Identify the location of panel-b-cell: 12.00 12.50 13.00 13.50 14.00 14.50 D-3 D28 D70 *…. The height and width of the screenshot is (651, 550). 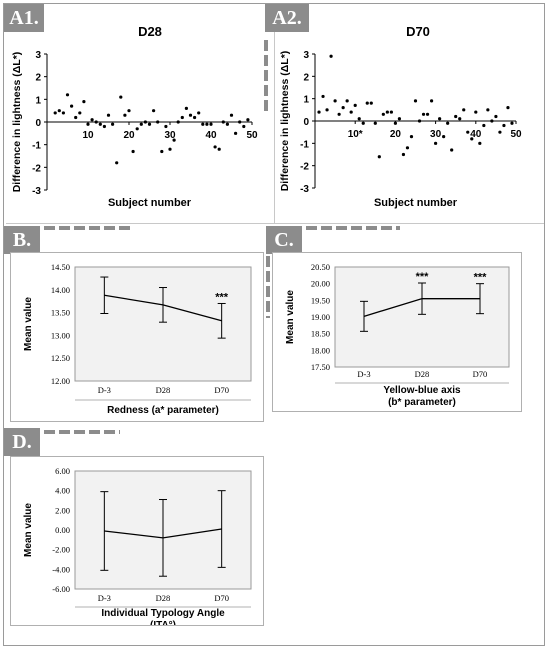
(137, 337).